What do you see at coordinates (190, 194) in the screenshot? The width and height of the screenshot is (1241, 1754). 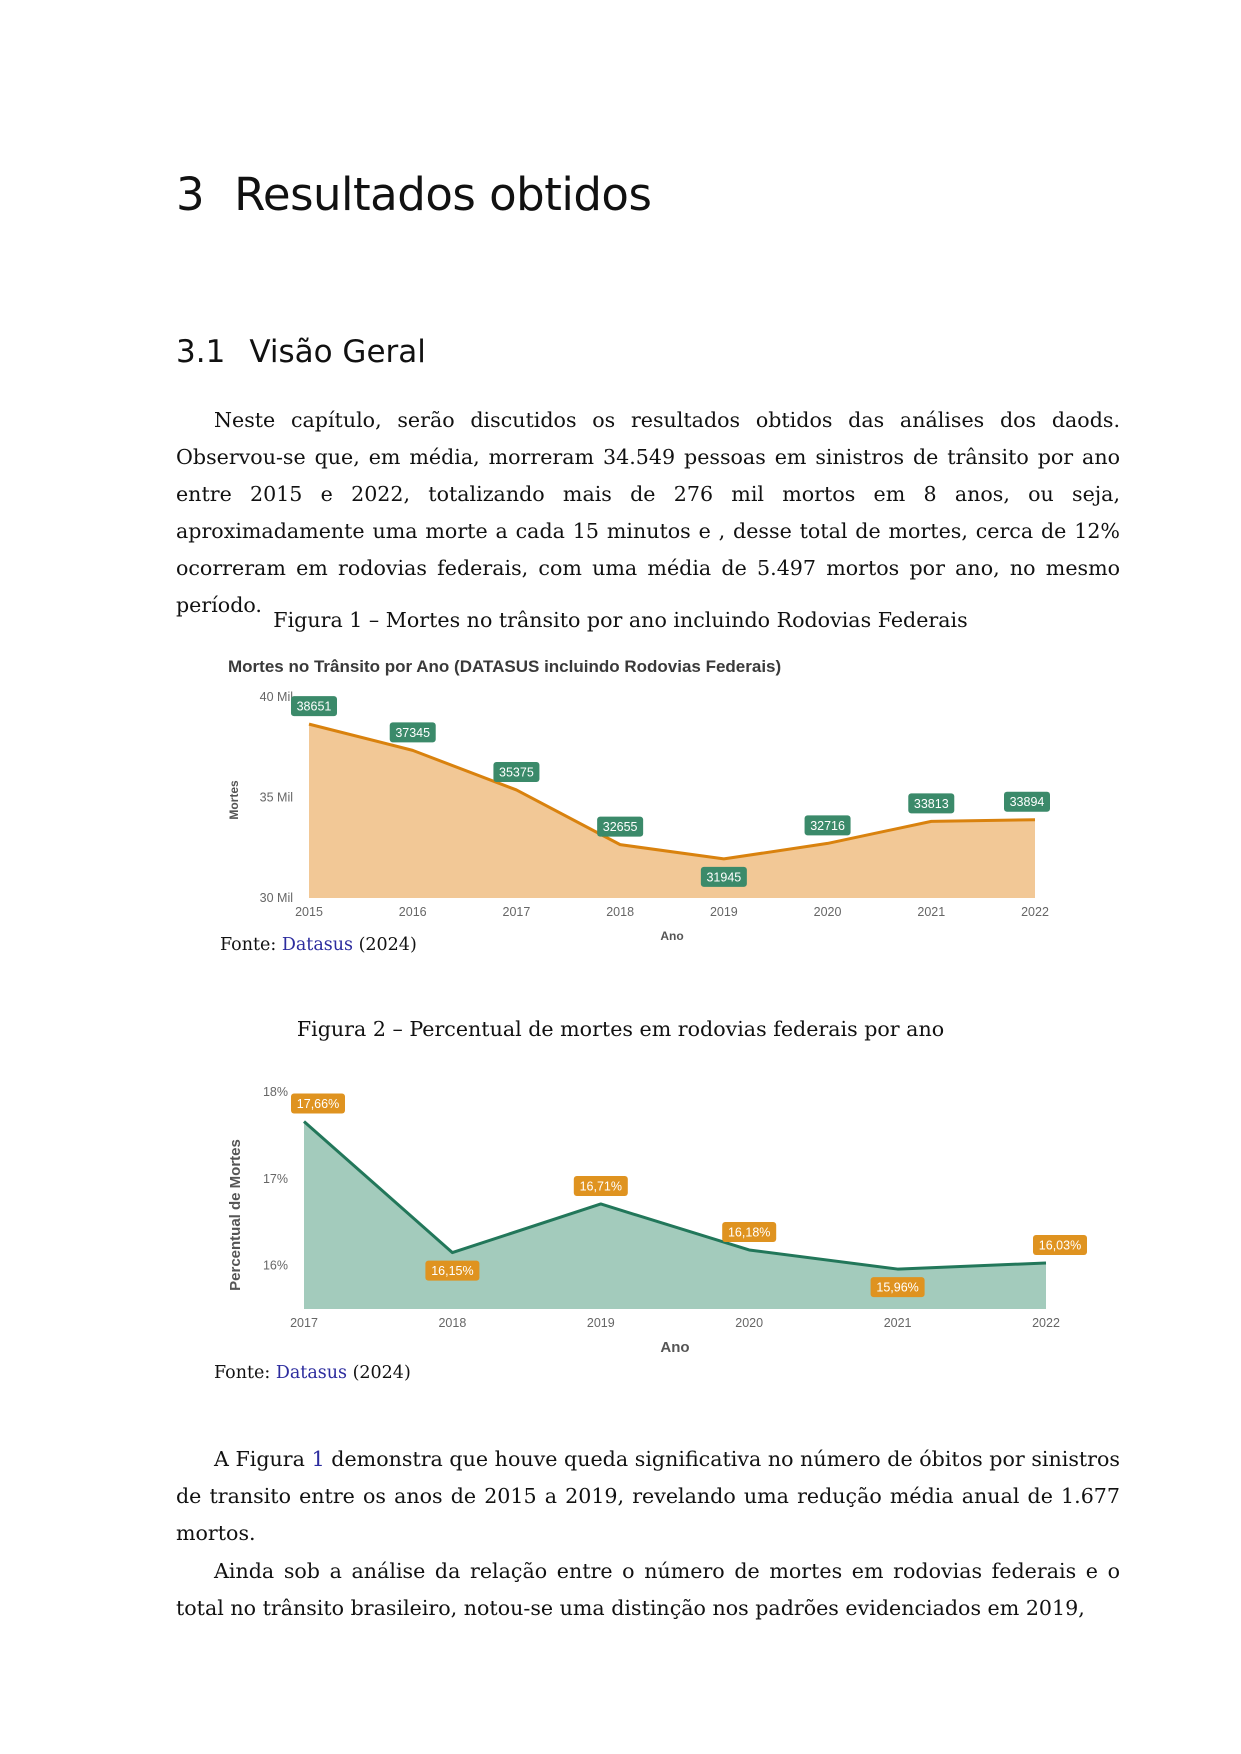 I see `section-number: 3` at bounding box center [190, 194].